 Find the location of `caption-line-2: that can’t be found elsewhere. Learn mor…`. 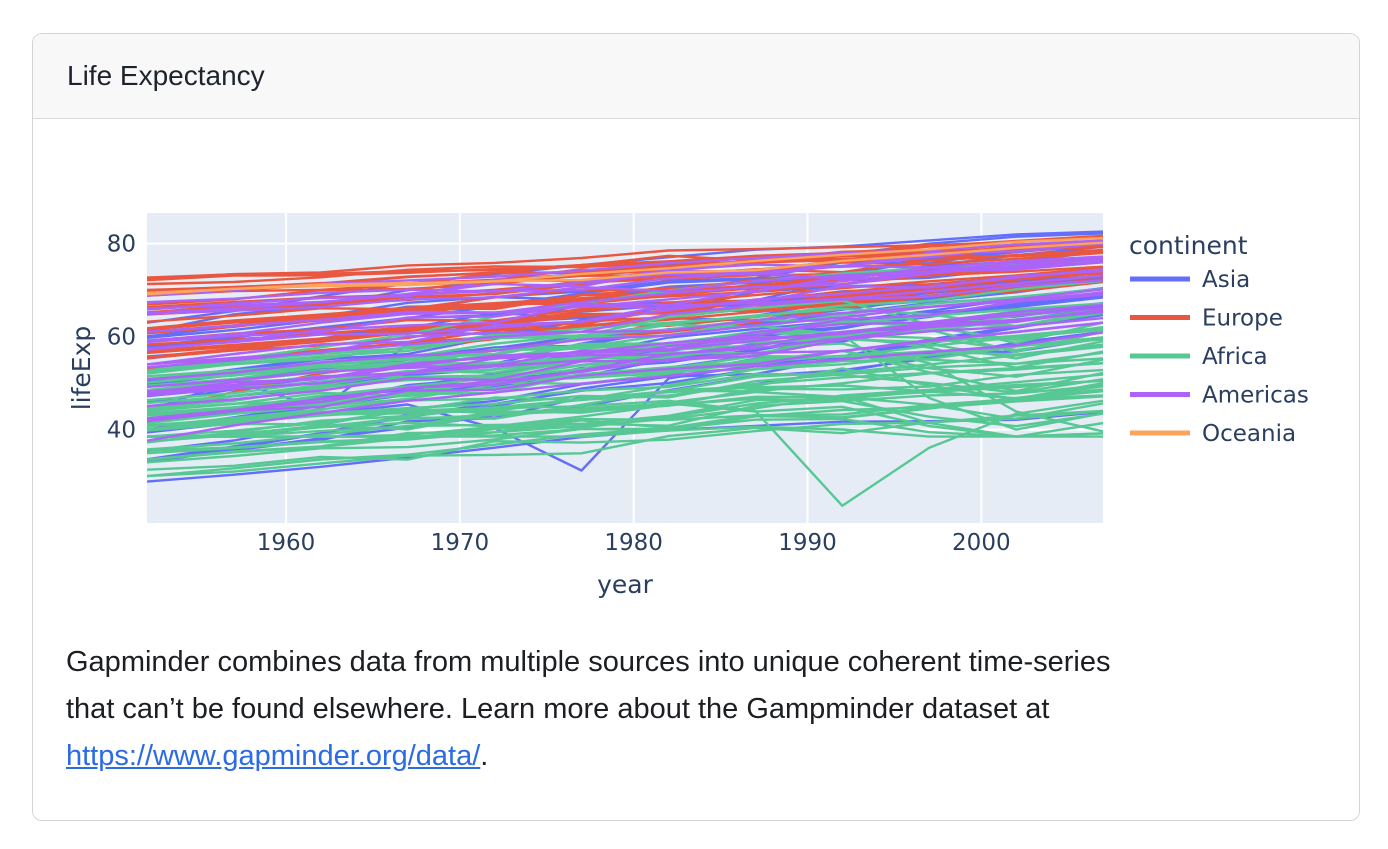

caption-line-2: that can’t be found elsewhere. Learn mor… is located at coordinates (558, 709).